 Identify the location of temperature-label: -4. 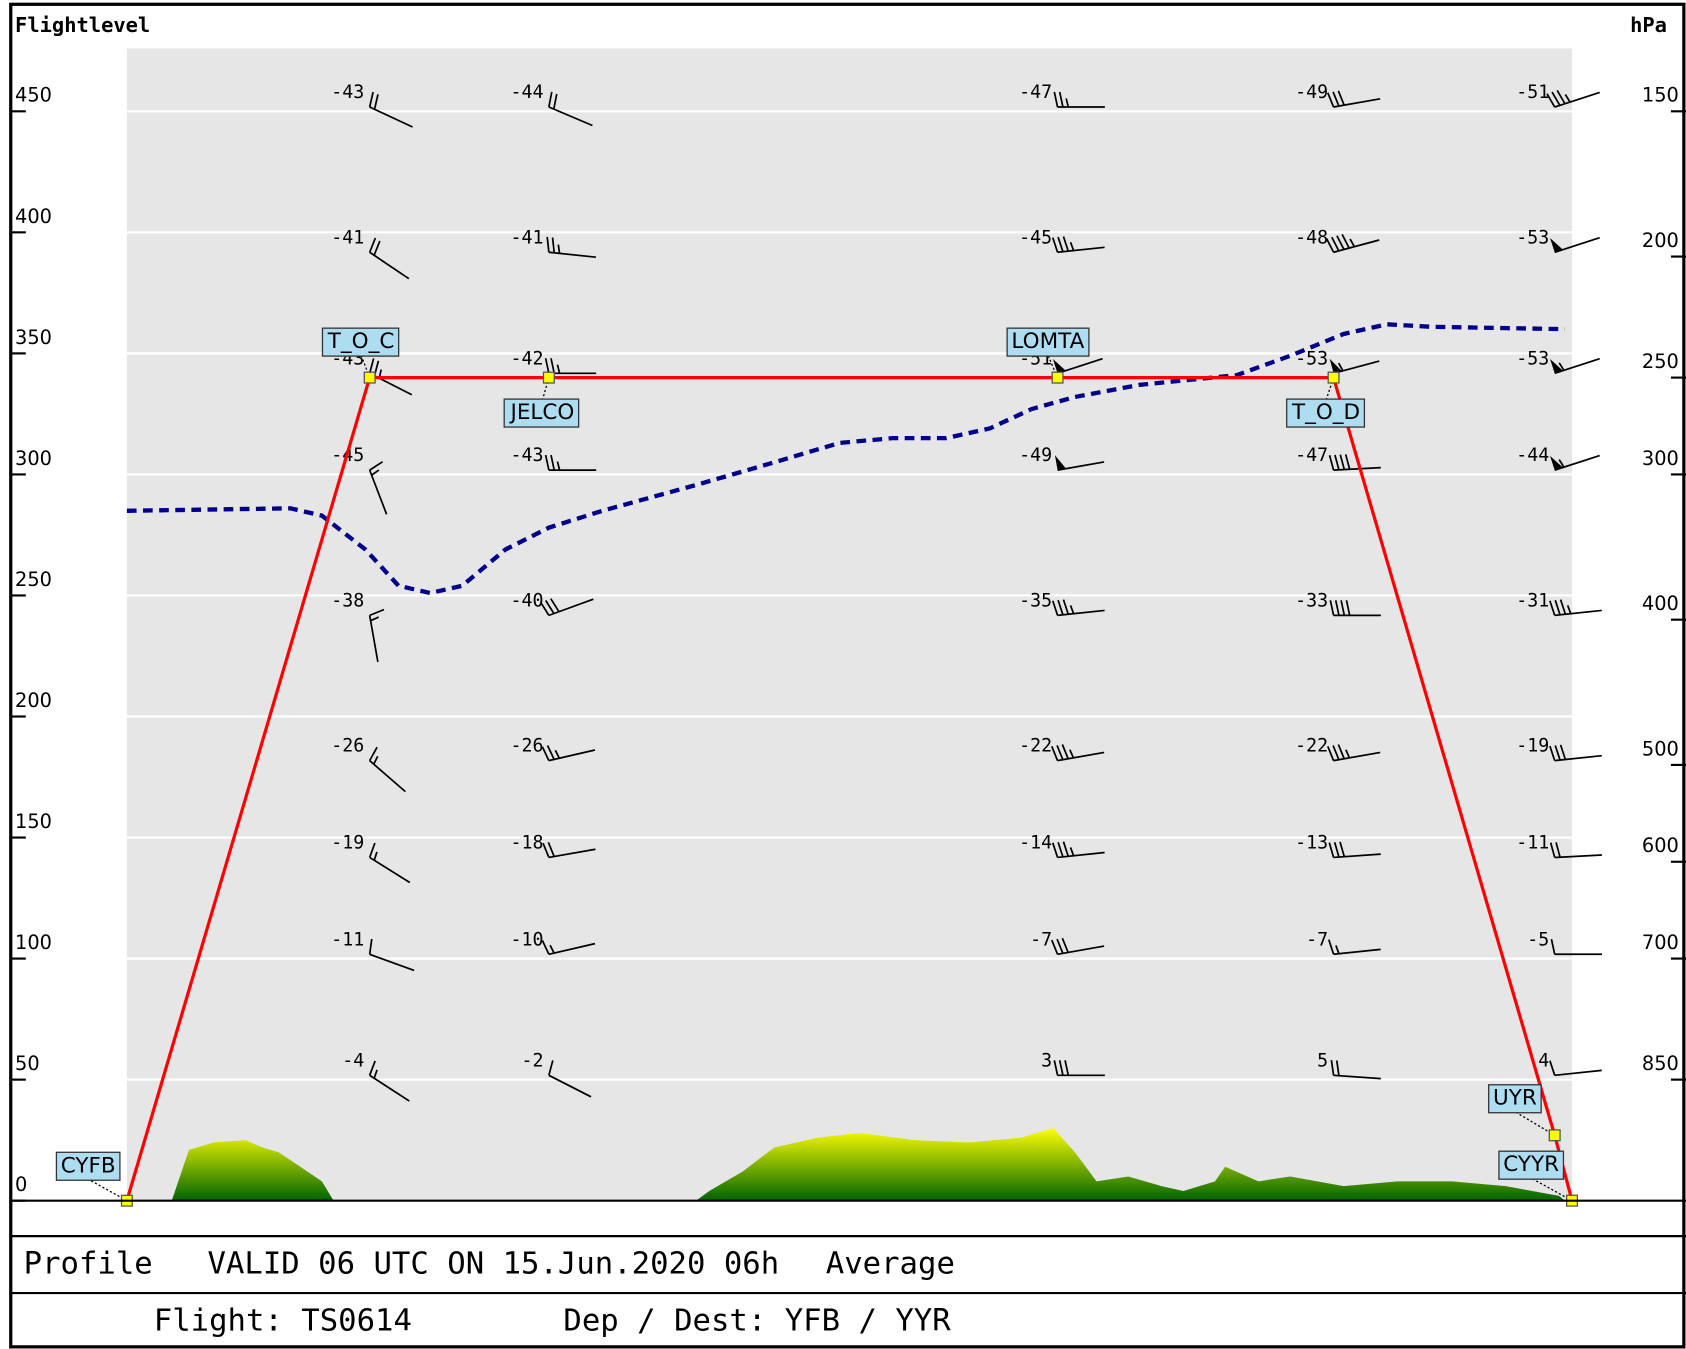
(353, 1060).